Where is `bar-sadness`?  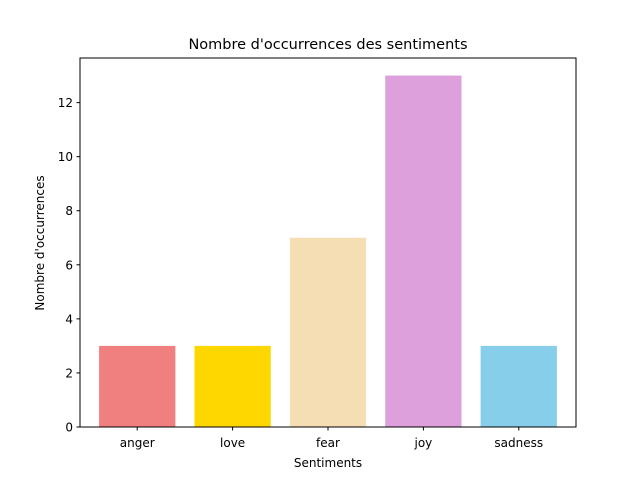
bar-sadness is located at coordinates (518, 386).